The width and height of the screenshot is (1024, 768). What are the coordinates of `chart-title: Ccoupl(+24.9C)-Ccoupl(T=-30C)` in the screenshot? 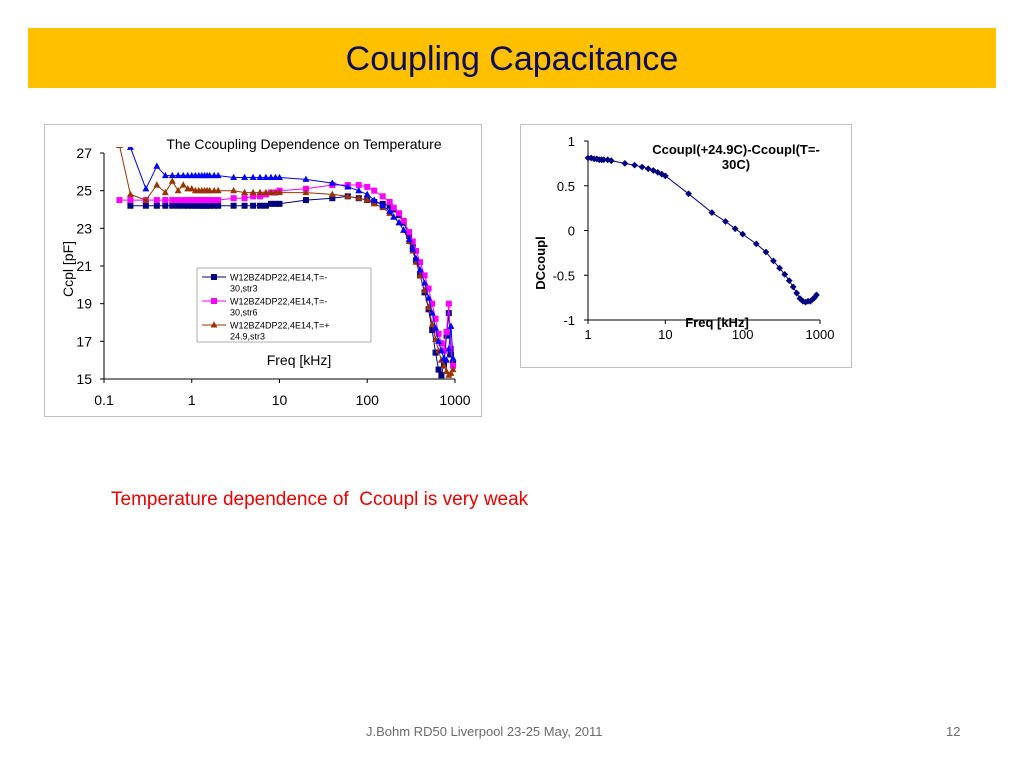 It's located at (736, 157).